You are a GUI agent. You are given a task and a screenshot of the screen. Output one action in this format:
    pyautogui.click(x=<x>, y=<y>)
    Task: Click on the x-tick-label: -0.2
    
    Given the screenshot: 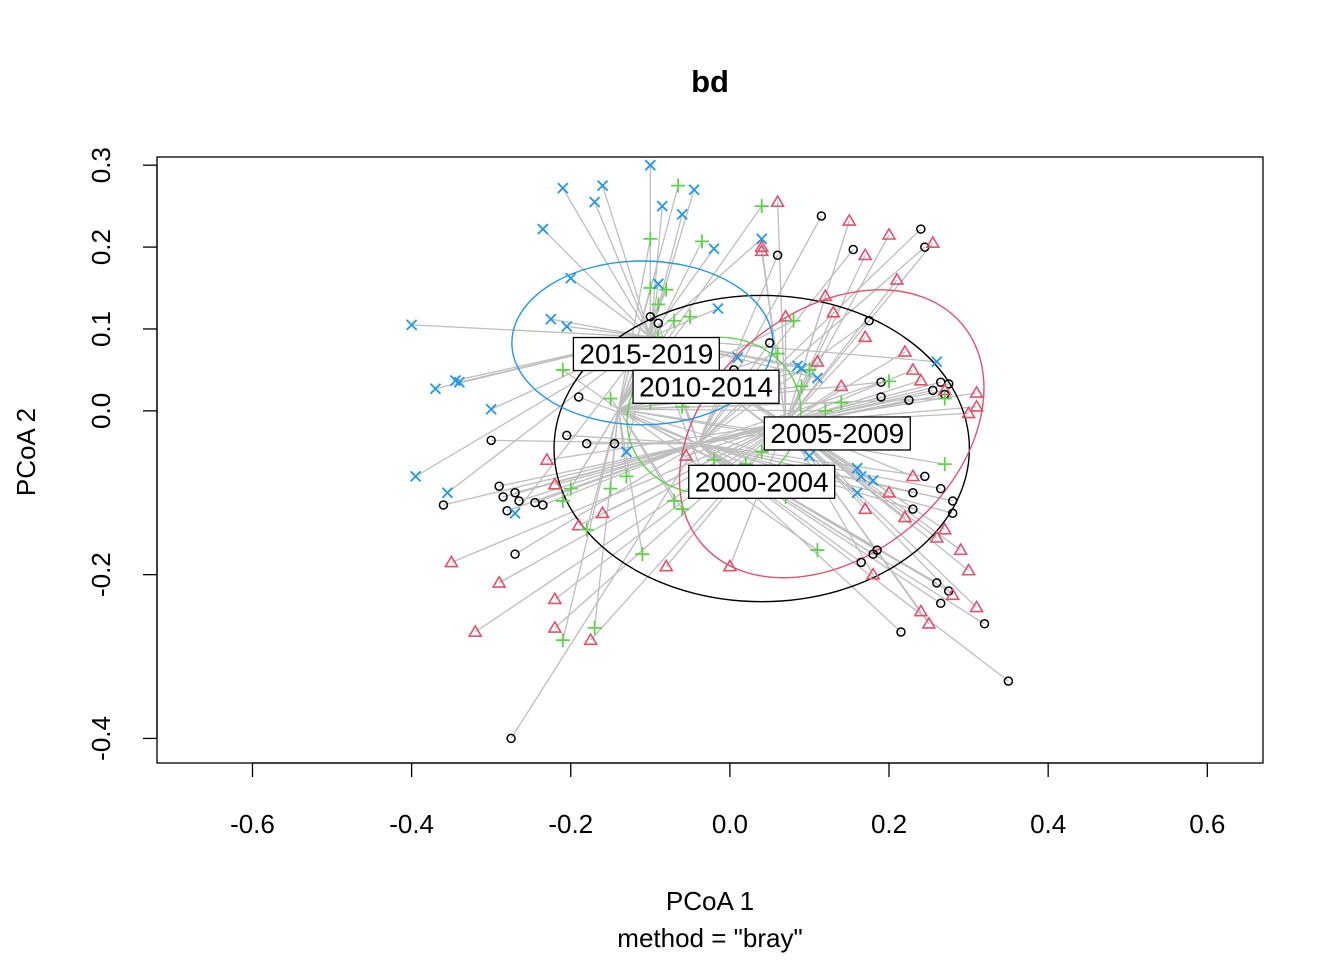 What is the action you would take?
    pyautogui.click(x=570, y=824)
    